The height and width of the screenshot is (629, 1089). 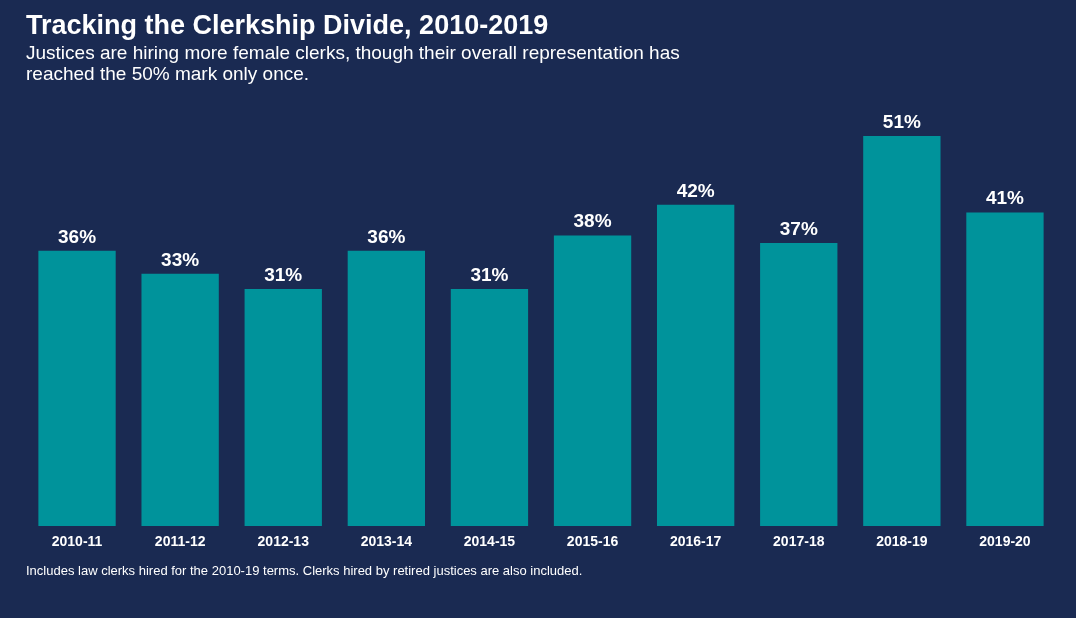 I want to click on x-tick-label: 2015-16, so click(x=592, y=540).